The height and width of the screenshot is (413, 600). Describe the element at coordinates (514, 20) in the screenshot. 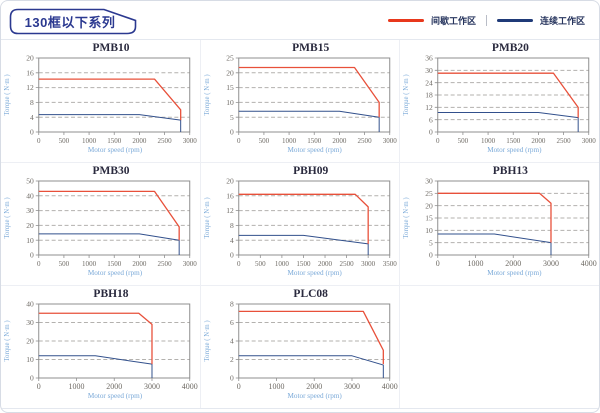

I see `continuous-line-swatch` at that location.